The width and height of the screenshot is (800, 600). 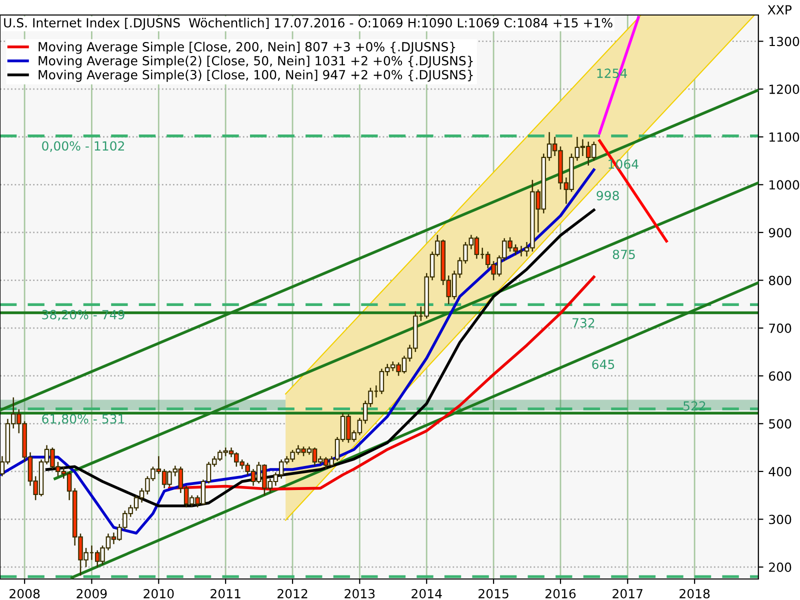 I want to click on x-tick-label: 2018, so click(x=695, y=593).